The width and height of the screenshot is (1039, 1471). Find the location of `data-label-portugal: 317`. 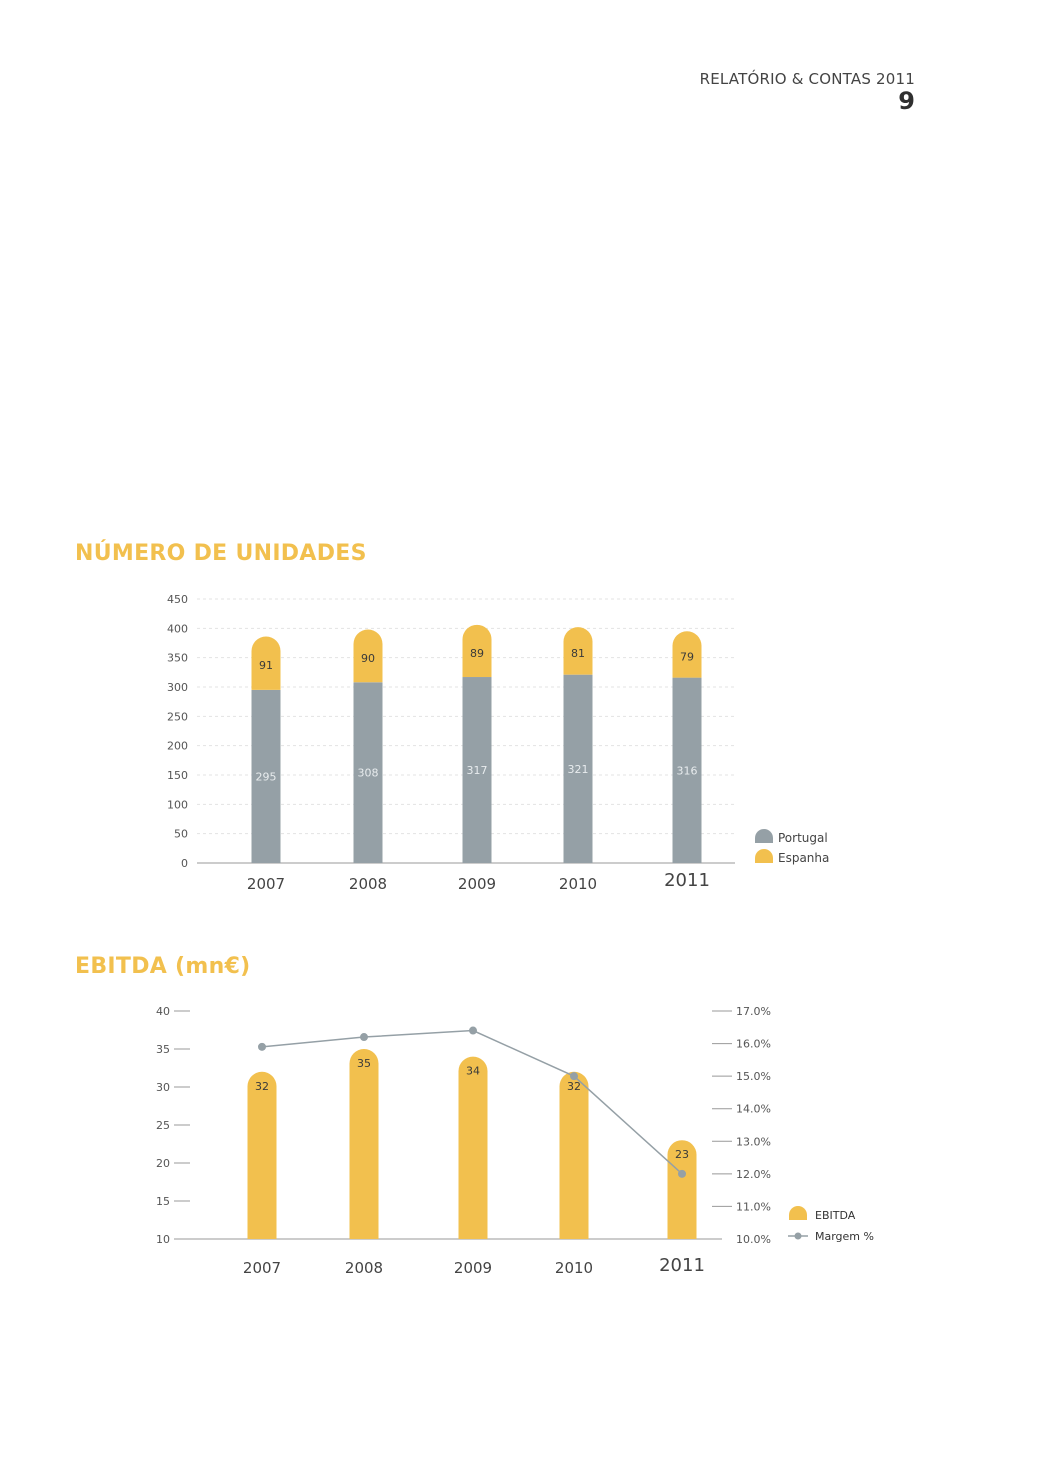

data-label-portugal: 317 is located at coordinates (477, 770).